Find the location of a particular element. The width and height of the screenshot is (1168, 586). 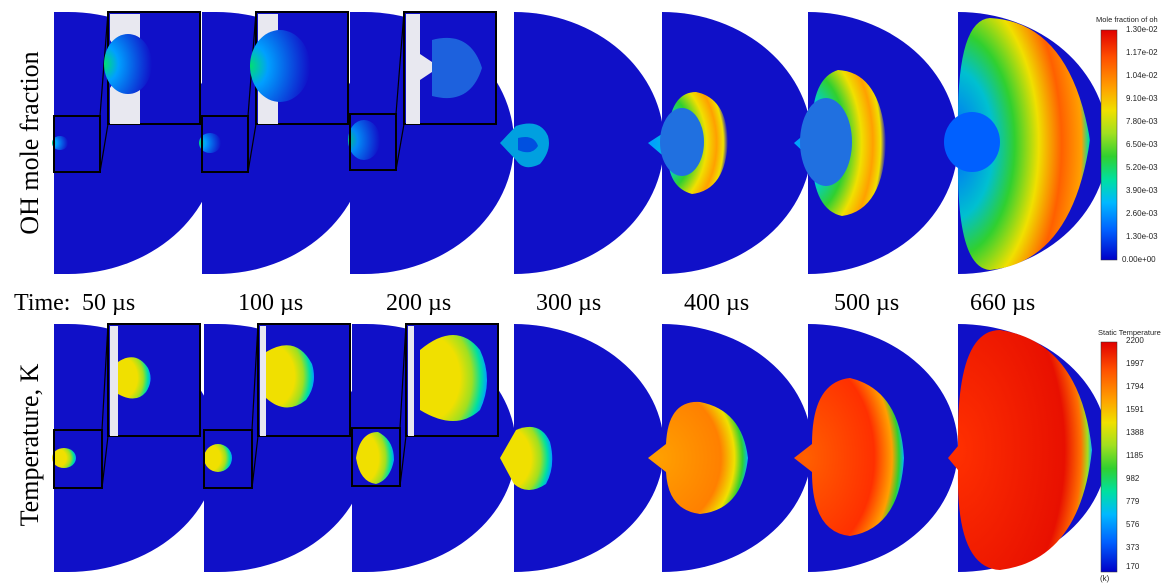

time-label-500: 500 µs is located at coordinates (867, 303).